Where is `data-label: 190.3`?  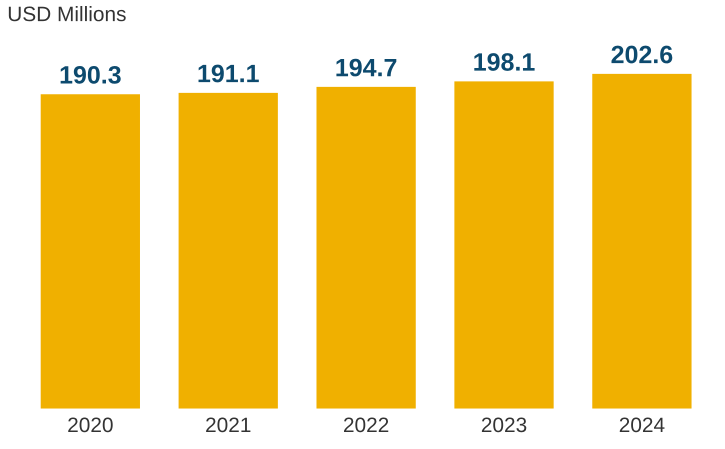 data-label: 190.3 is located at coordinates (90, 75).